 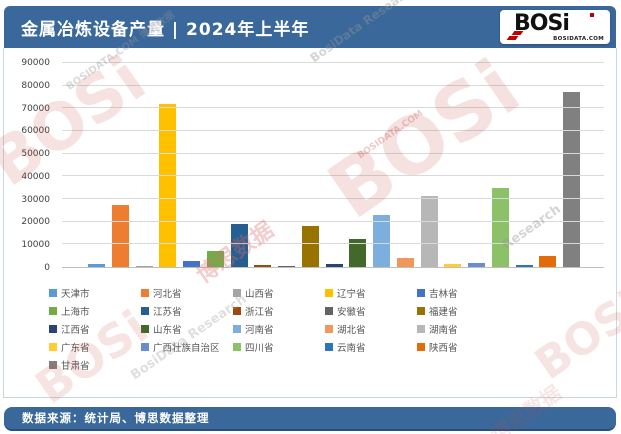 I want to click on legend-item: 山东省, so click(x=187, y=329).